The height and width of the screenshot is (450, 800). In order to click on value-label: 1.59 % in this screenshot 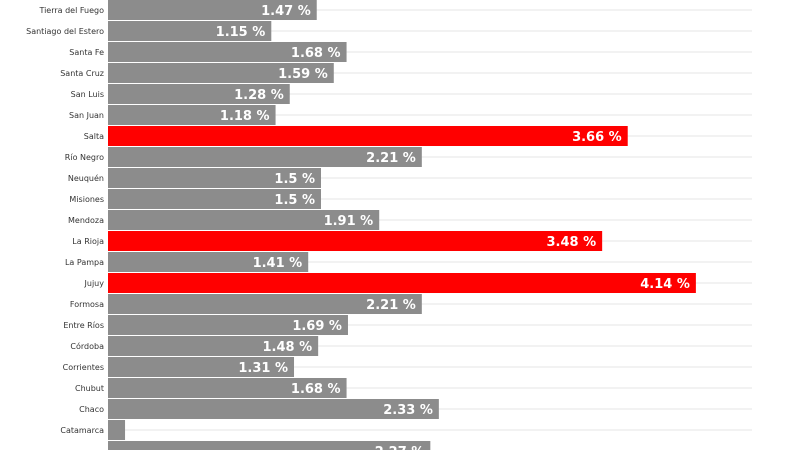, I will do `click(303, 74)`.